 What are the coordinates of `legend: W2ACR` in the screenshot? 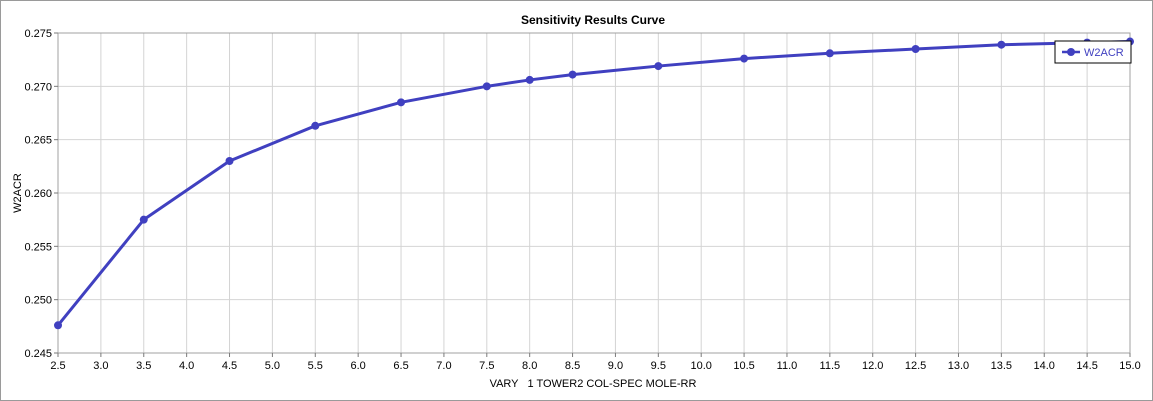 It's located at (1093, 52).